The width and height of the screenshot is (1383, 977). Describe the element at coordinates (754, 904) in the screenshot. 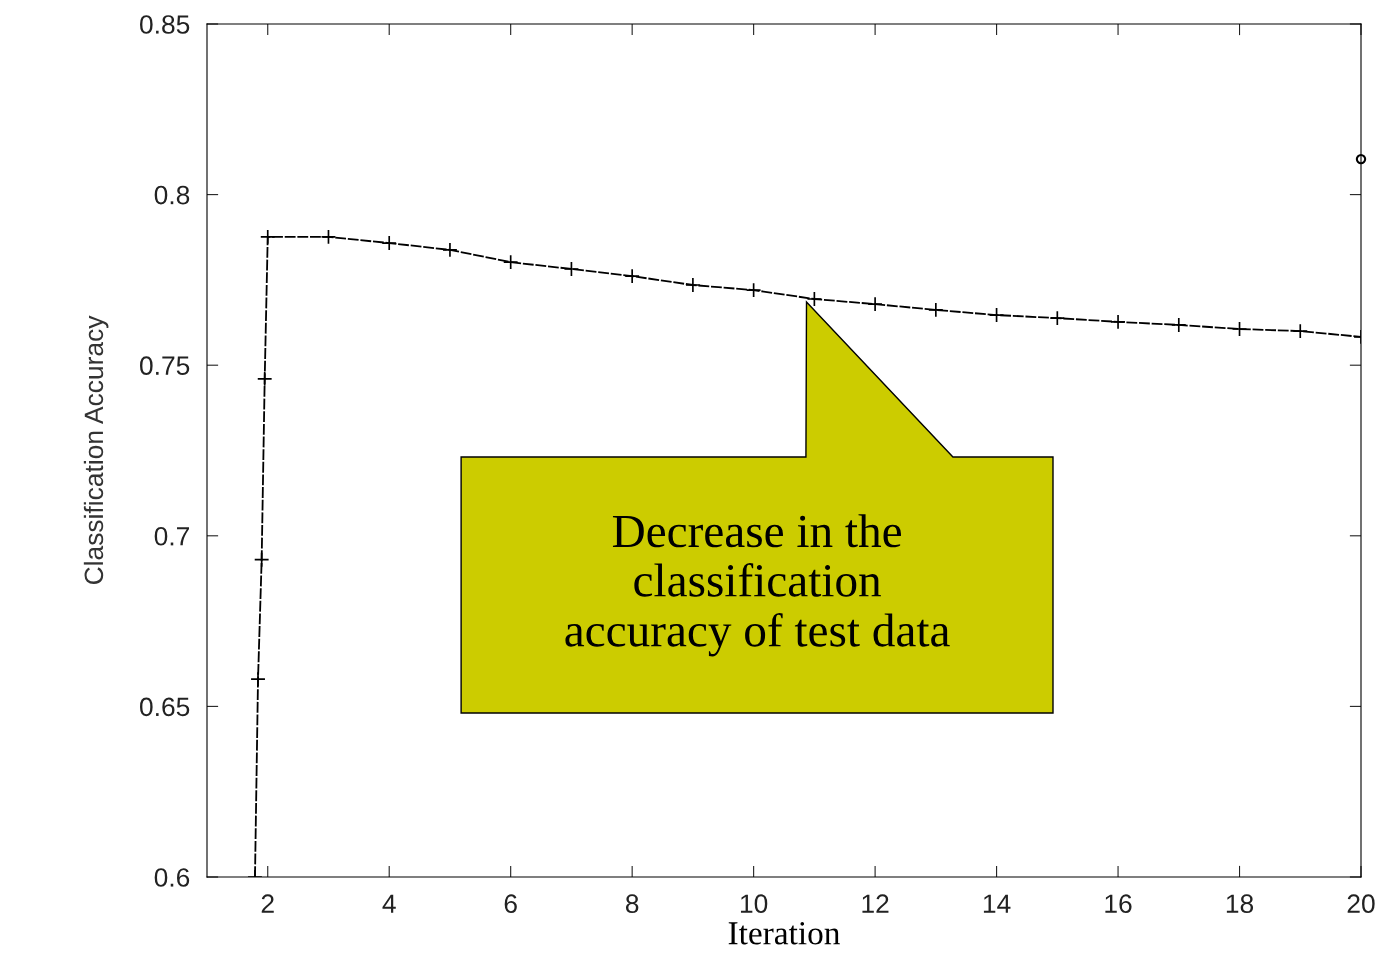

I see `x-tick-label: 10` at that location.